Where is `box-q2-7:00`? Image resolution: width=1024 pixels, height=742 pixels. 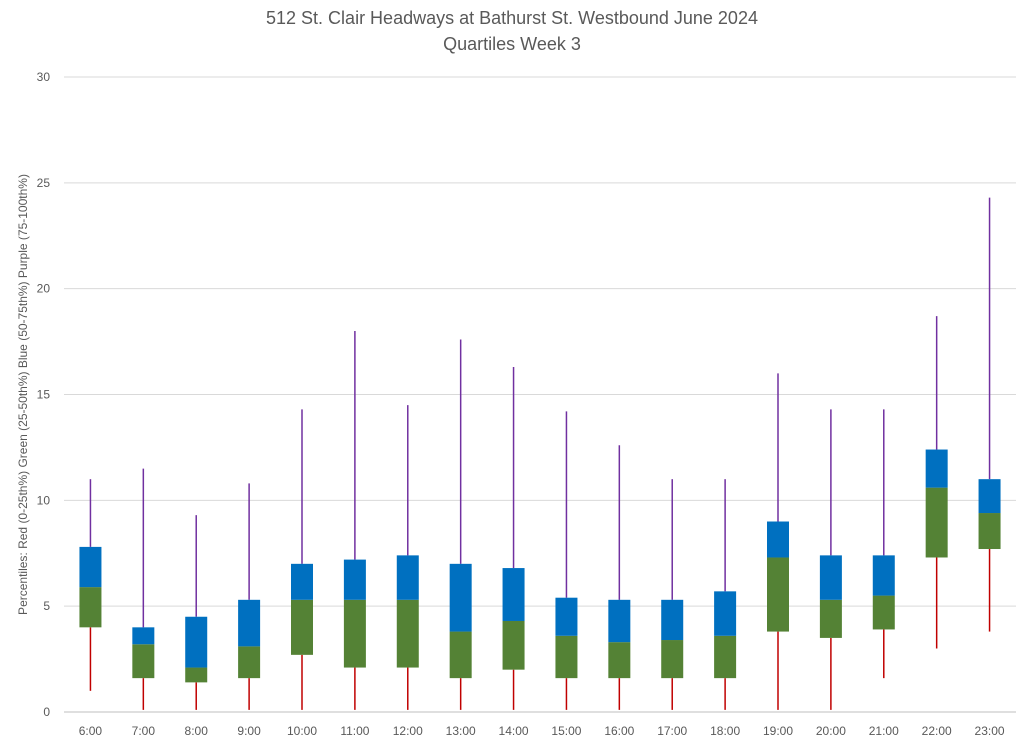 box-q2-7:00 is located at coordinates (143, 661).